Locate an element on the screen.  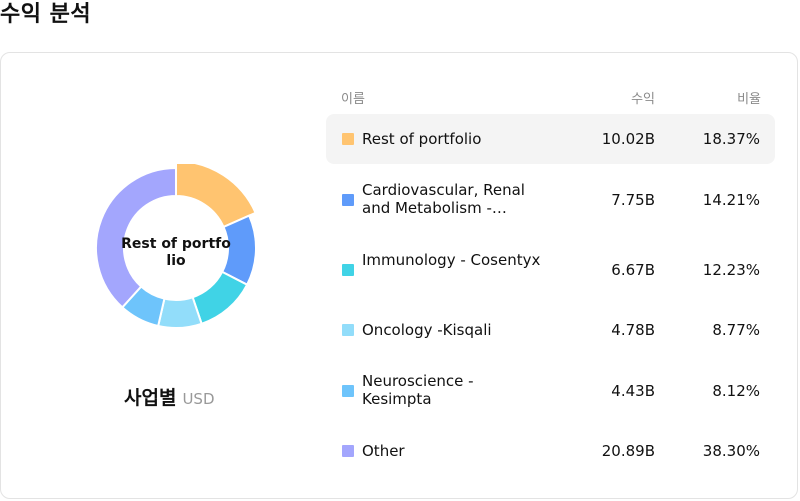
table-header: 이름 수익 비율 is located at coordinates (551, 98).